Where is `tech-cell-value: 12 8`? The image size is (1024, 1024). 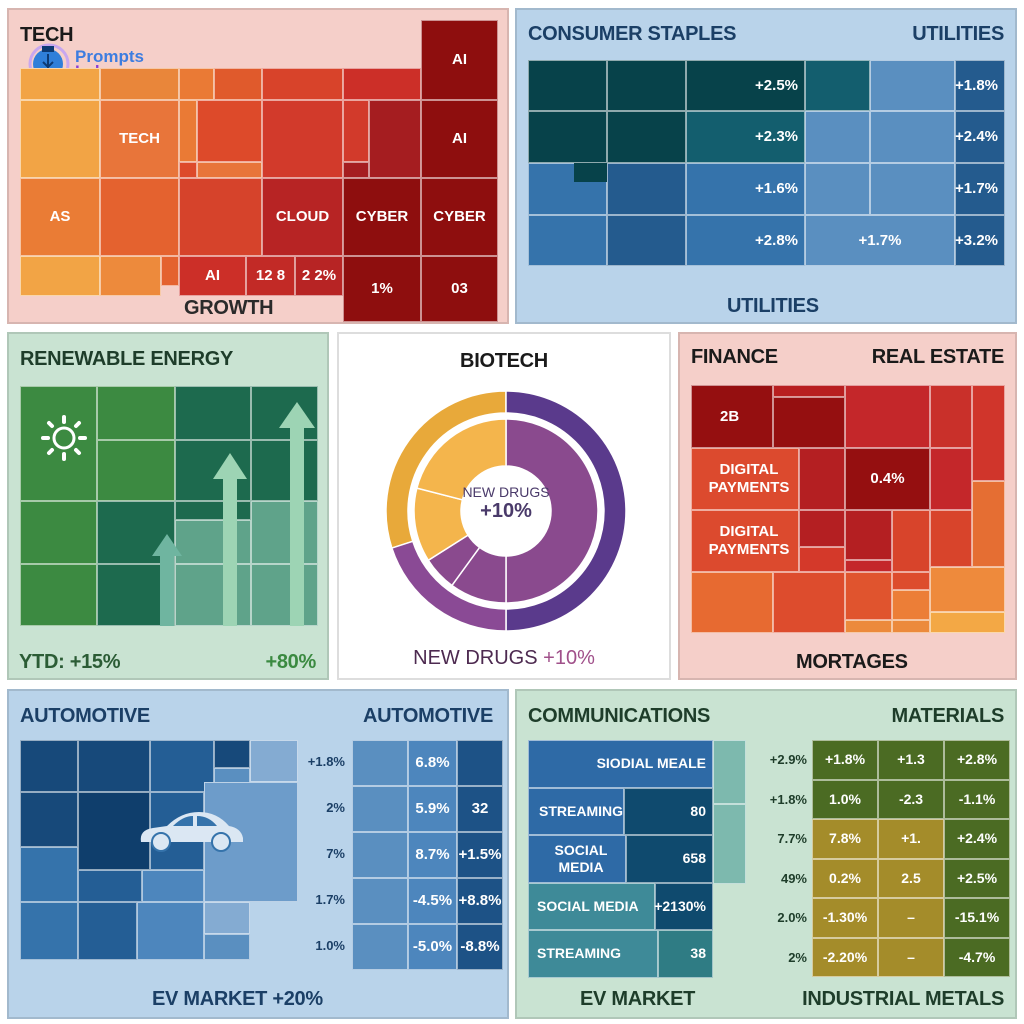 tech-cell-value: 12 8 is located at coordinates (270, 276).